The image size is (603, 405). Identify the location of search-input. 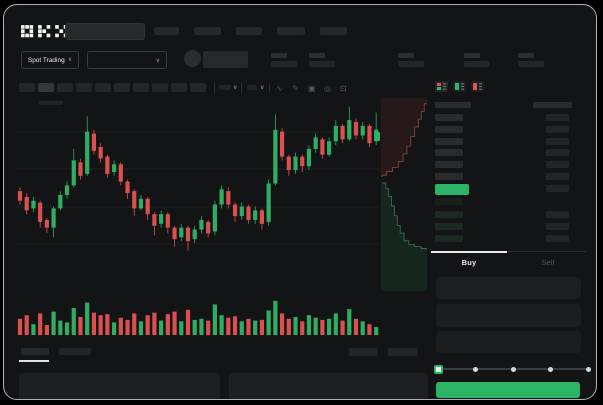
(105, 31).